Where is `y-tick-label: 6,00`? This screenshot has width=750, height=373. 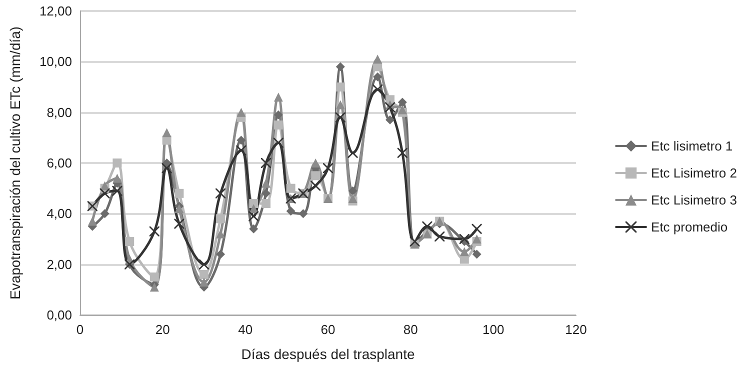 y-tick-label: 6,00 is located at coordinates (59, 163).